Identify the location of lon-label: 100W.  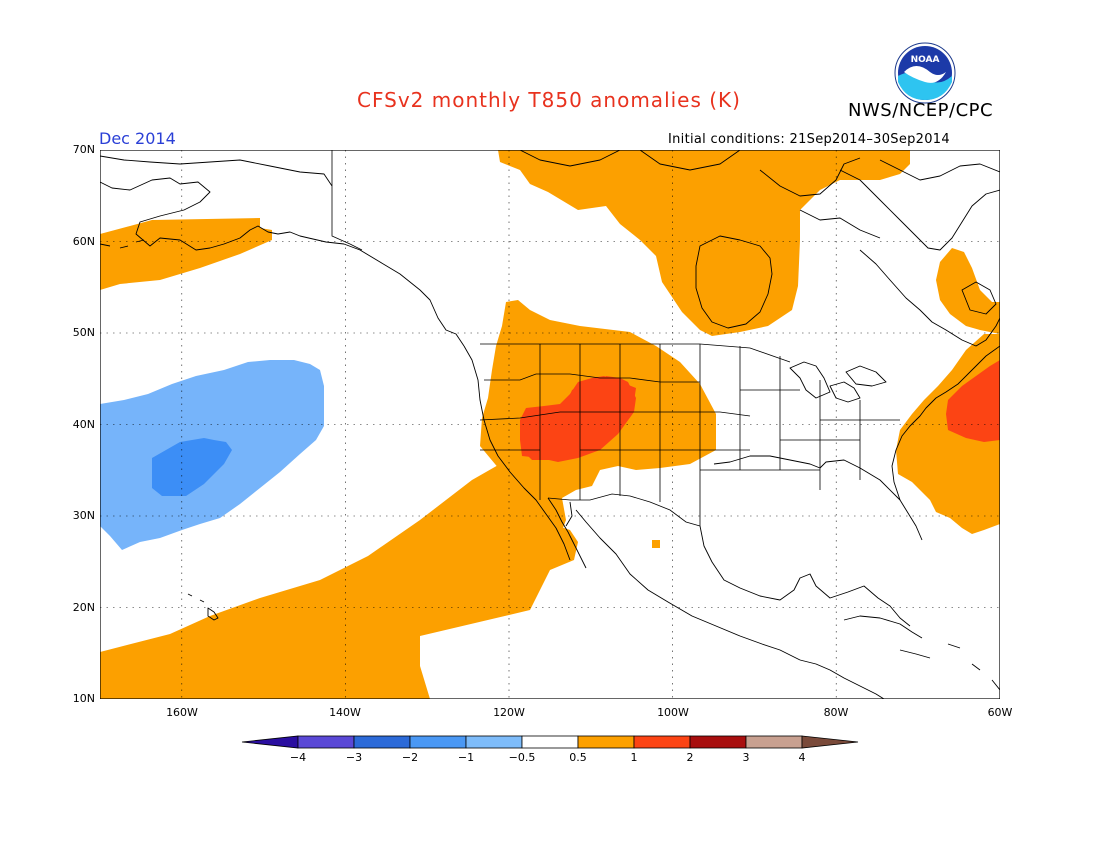
(673, 712).